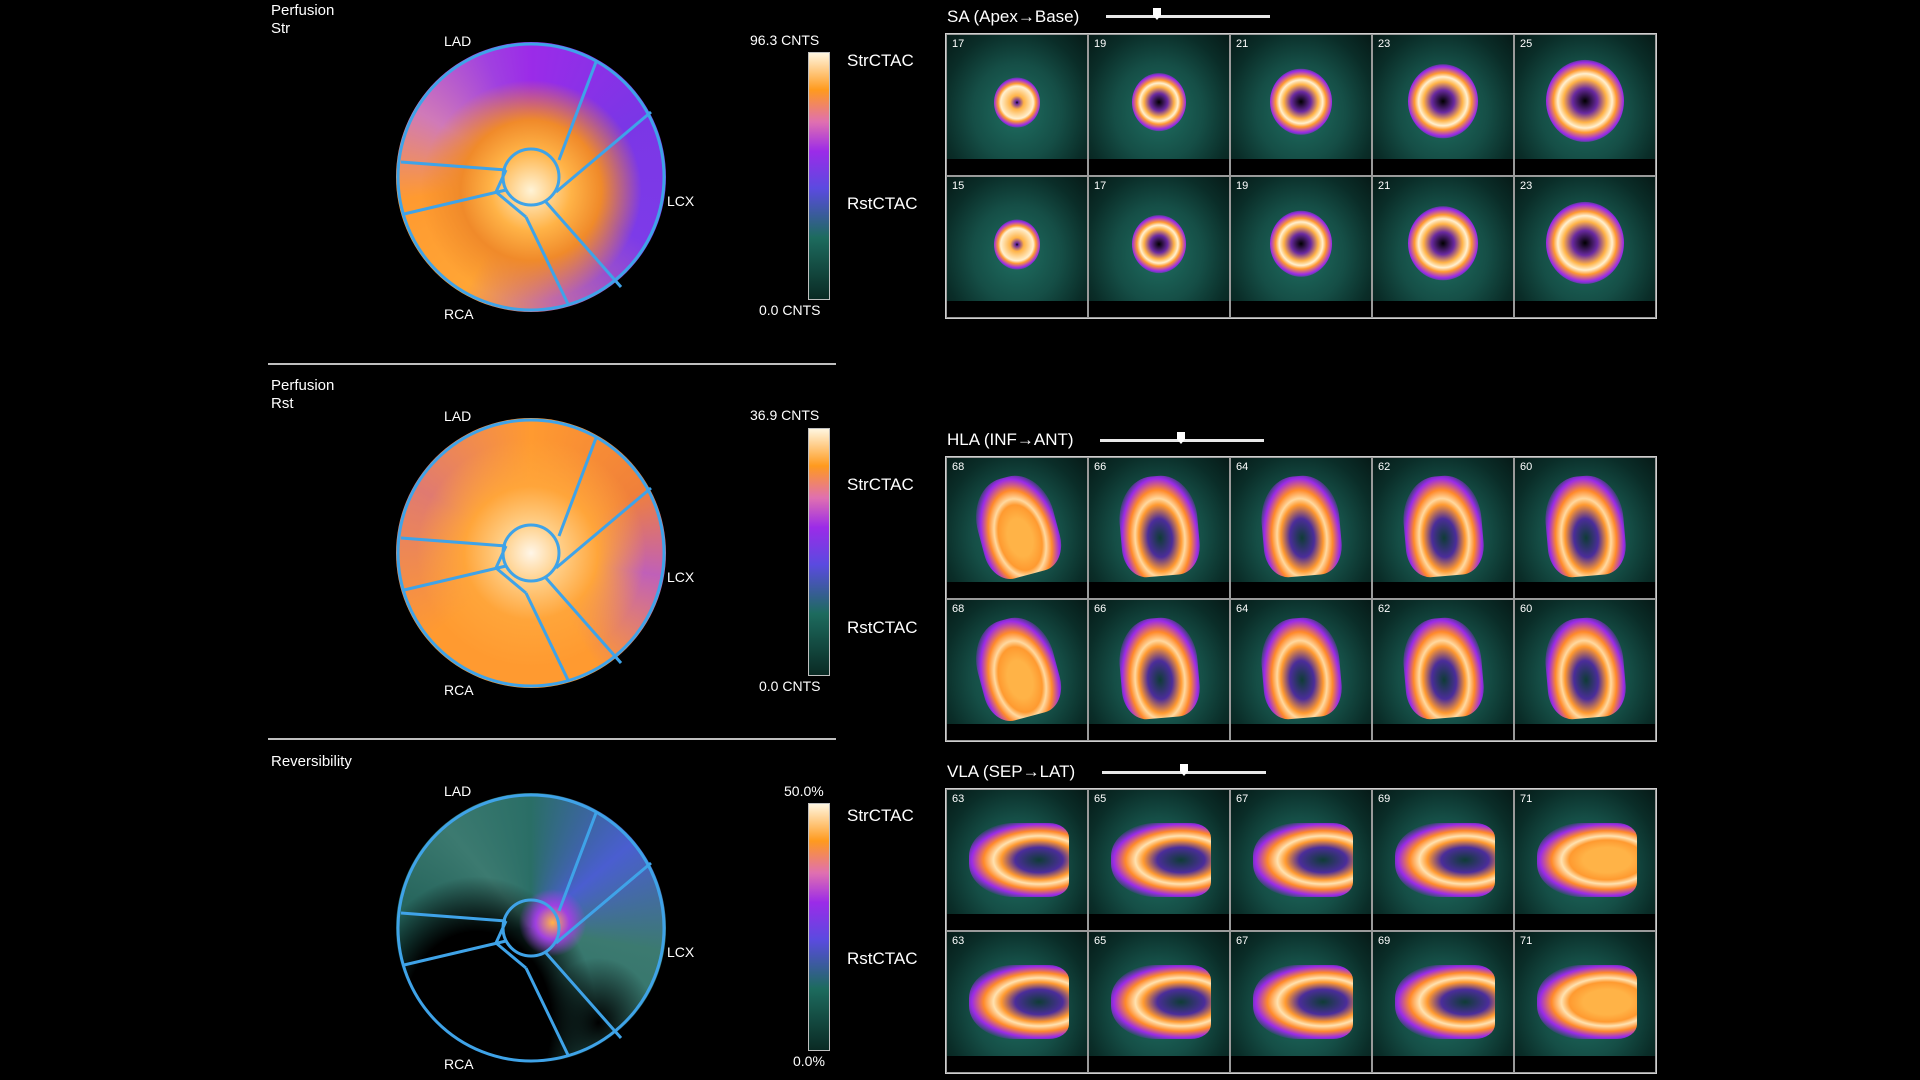 This screenshot has width=1920, height=1080. What do you see at coordinates (1242, 609) in the screenshot?
I see `slice-number: 64` at bounding box center [1242, 609].